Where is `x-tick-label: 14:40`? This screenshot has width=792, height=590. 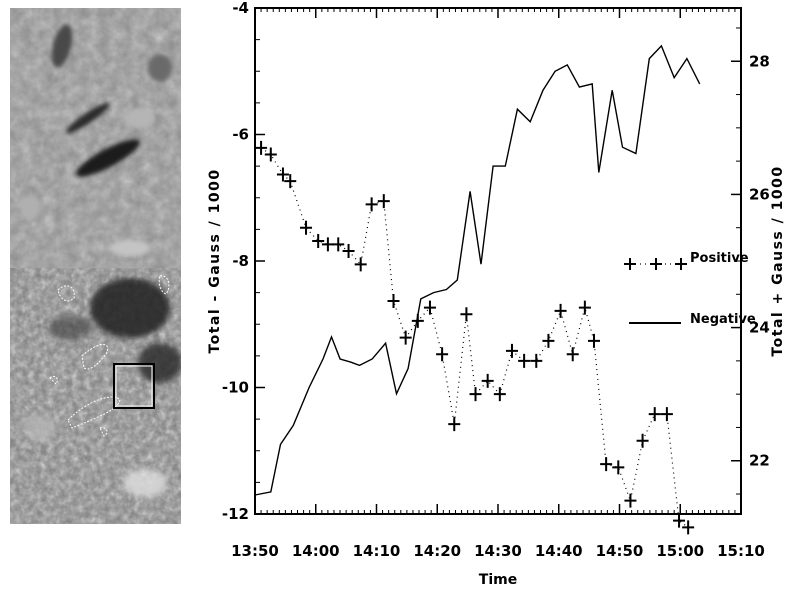 x-tick-label: 14:40 is located at coordinates (559, 551).